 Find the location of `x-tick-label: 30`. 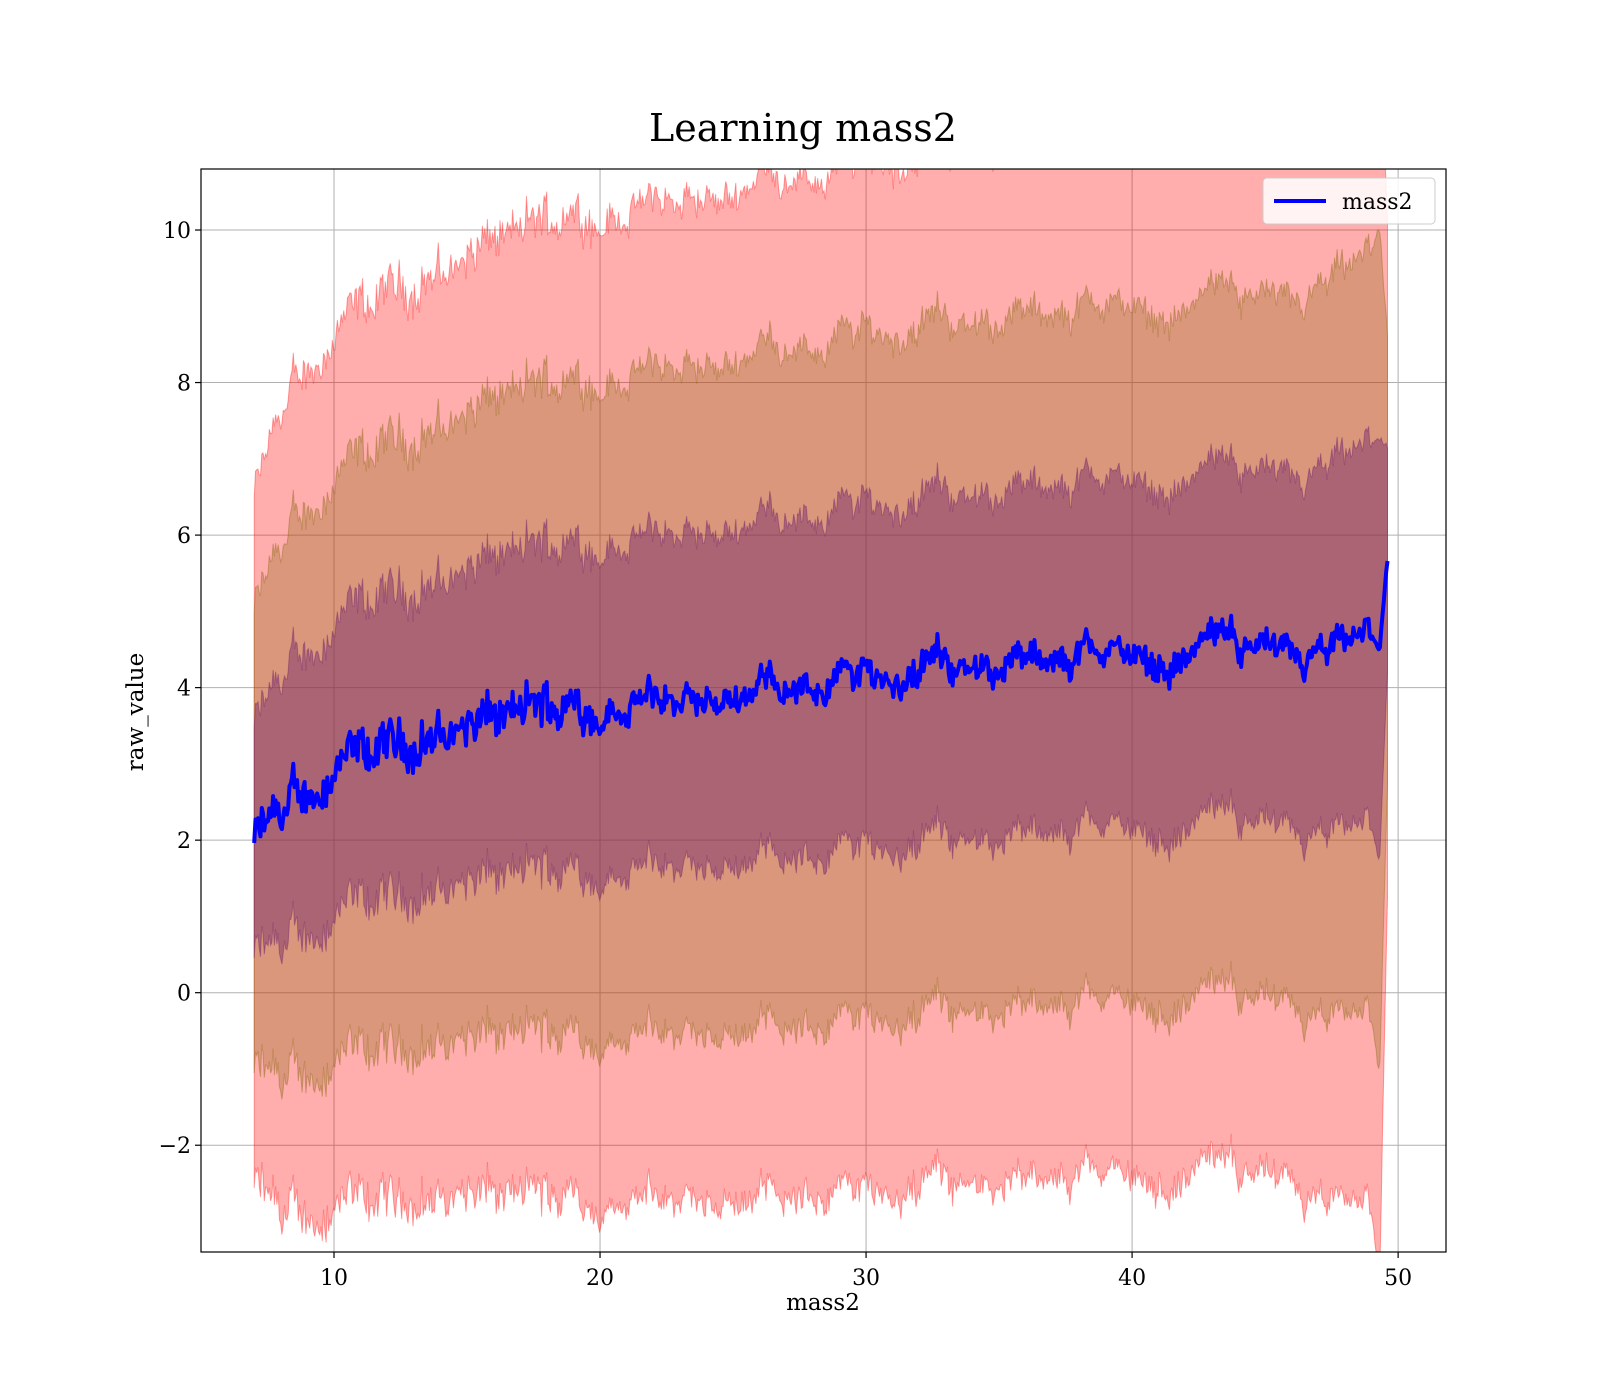

x-tick-label: 30 is located at coordinates (866, 1278).